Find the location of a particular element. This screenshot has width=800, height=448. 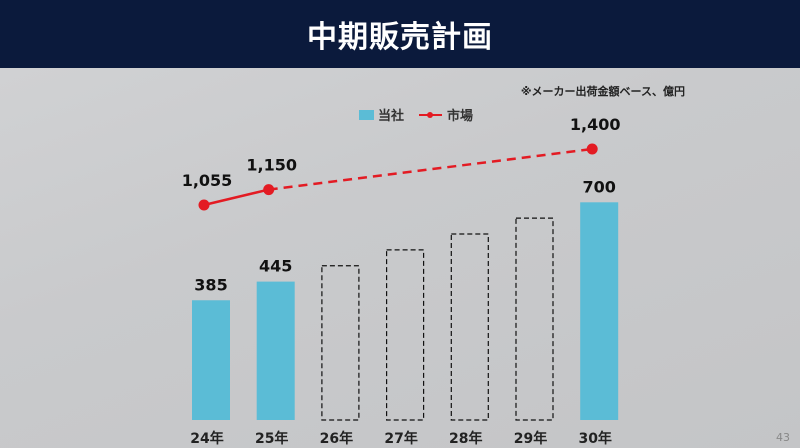

market-value-24年: 1,055 is located at coordinates (207, 180).